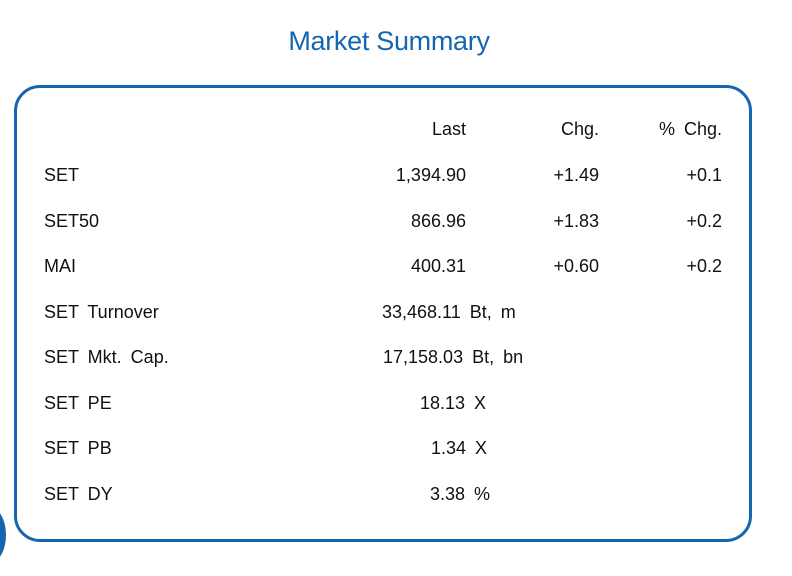 This screenshot has width=792, height=576. I want to click on page-title: Market Summary, so click(389, 41).